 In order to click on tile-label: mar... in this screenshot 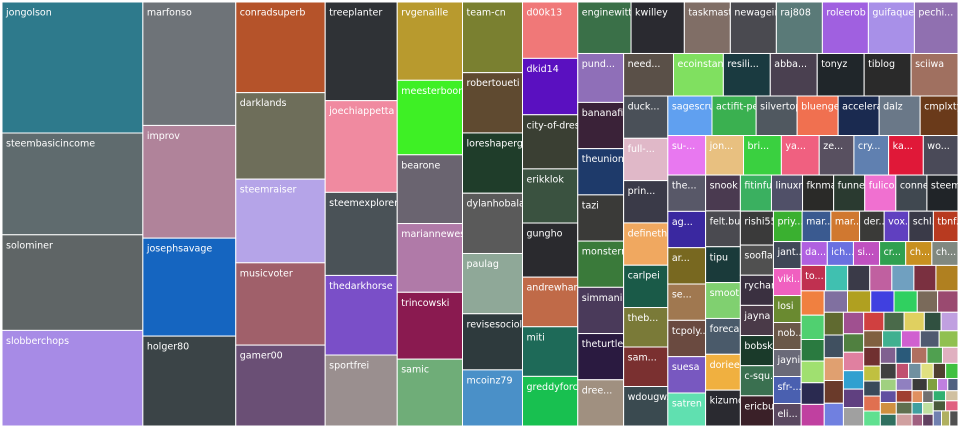, I will do `click(819, 222)`.